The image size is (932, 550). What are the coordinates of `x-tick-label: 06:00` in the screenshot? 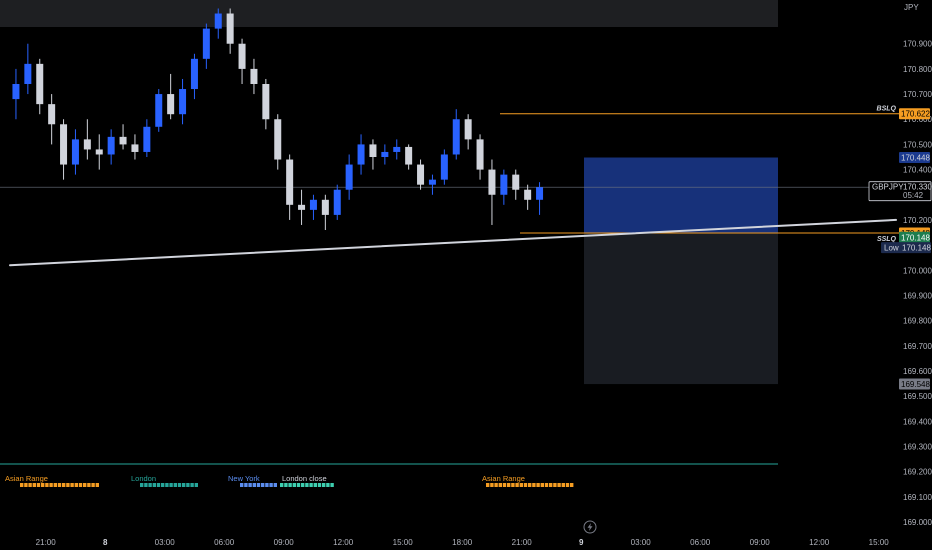 It's located at (700, 542).